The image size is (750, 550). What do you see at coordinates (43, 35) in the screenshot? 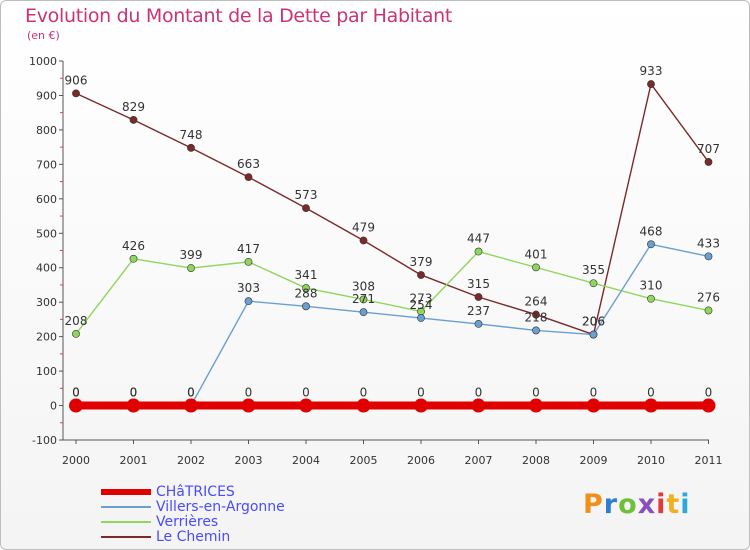
I see `chart-subtitle: (en €)` at bounding box center [43, 35].